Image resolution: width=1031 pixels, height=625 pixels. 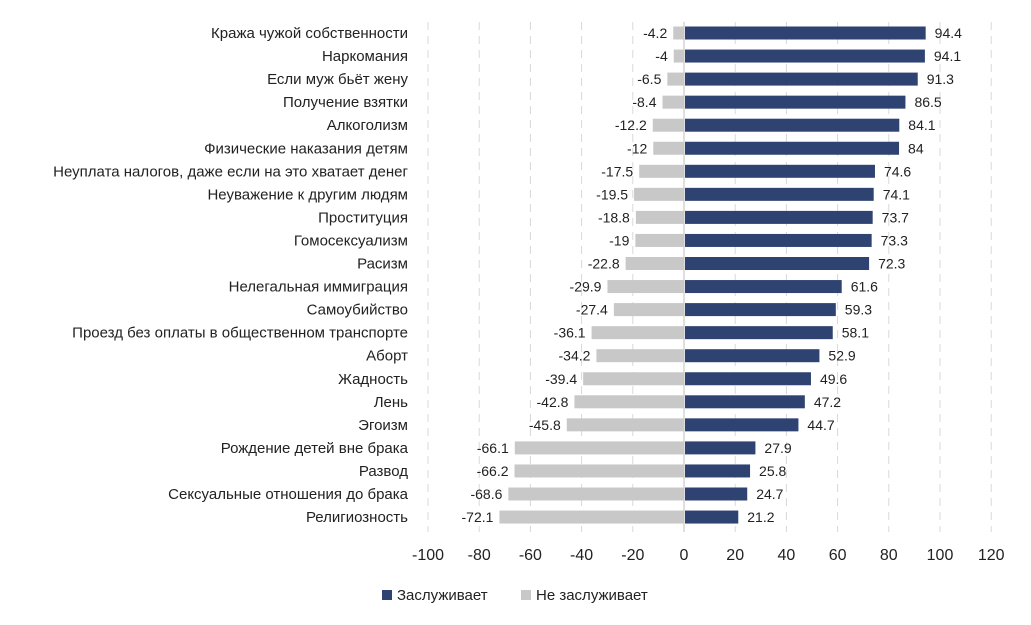 I want to click on x-tick-label: -80, so click(x=479, y=555).